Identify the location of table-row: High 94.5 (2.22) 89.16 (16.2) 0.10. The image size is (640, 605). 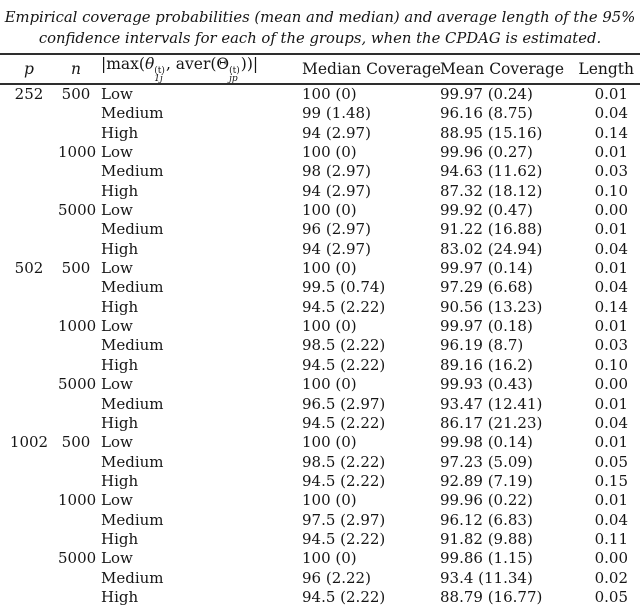
(320, 365).